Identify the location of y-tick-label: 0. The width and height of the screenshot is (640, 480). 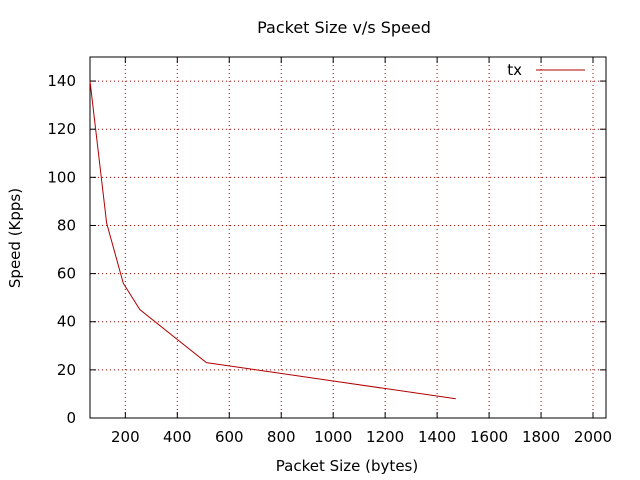
(71, 418).